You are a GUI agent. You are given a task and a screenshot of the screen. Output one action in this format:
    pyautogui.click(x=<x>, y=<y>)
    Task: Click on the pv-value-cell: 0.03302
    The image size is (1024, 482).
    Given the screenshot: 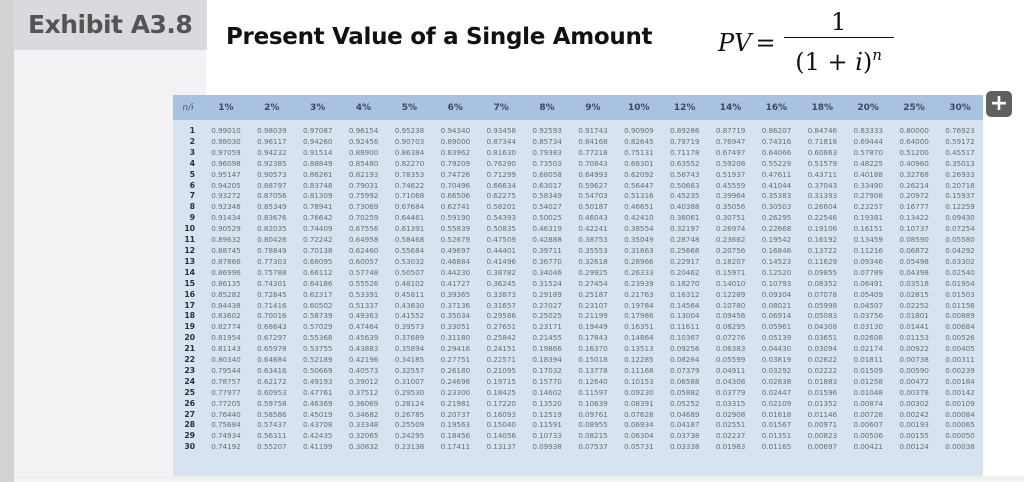 What is the action you would take?
    pyautogui.click(x=960, y=261)
    